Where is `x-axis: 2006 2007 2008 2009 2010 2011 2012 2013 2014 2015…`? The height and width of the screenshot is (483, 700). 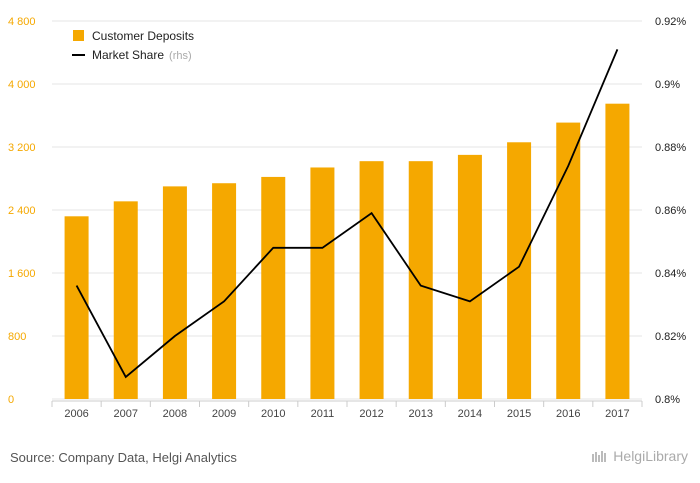 x-axis: 2006 2007 2008 2009 2010 2011 2012 2013 2014 2015… is located at coordinates (347, 410).